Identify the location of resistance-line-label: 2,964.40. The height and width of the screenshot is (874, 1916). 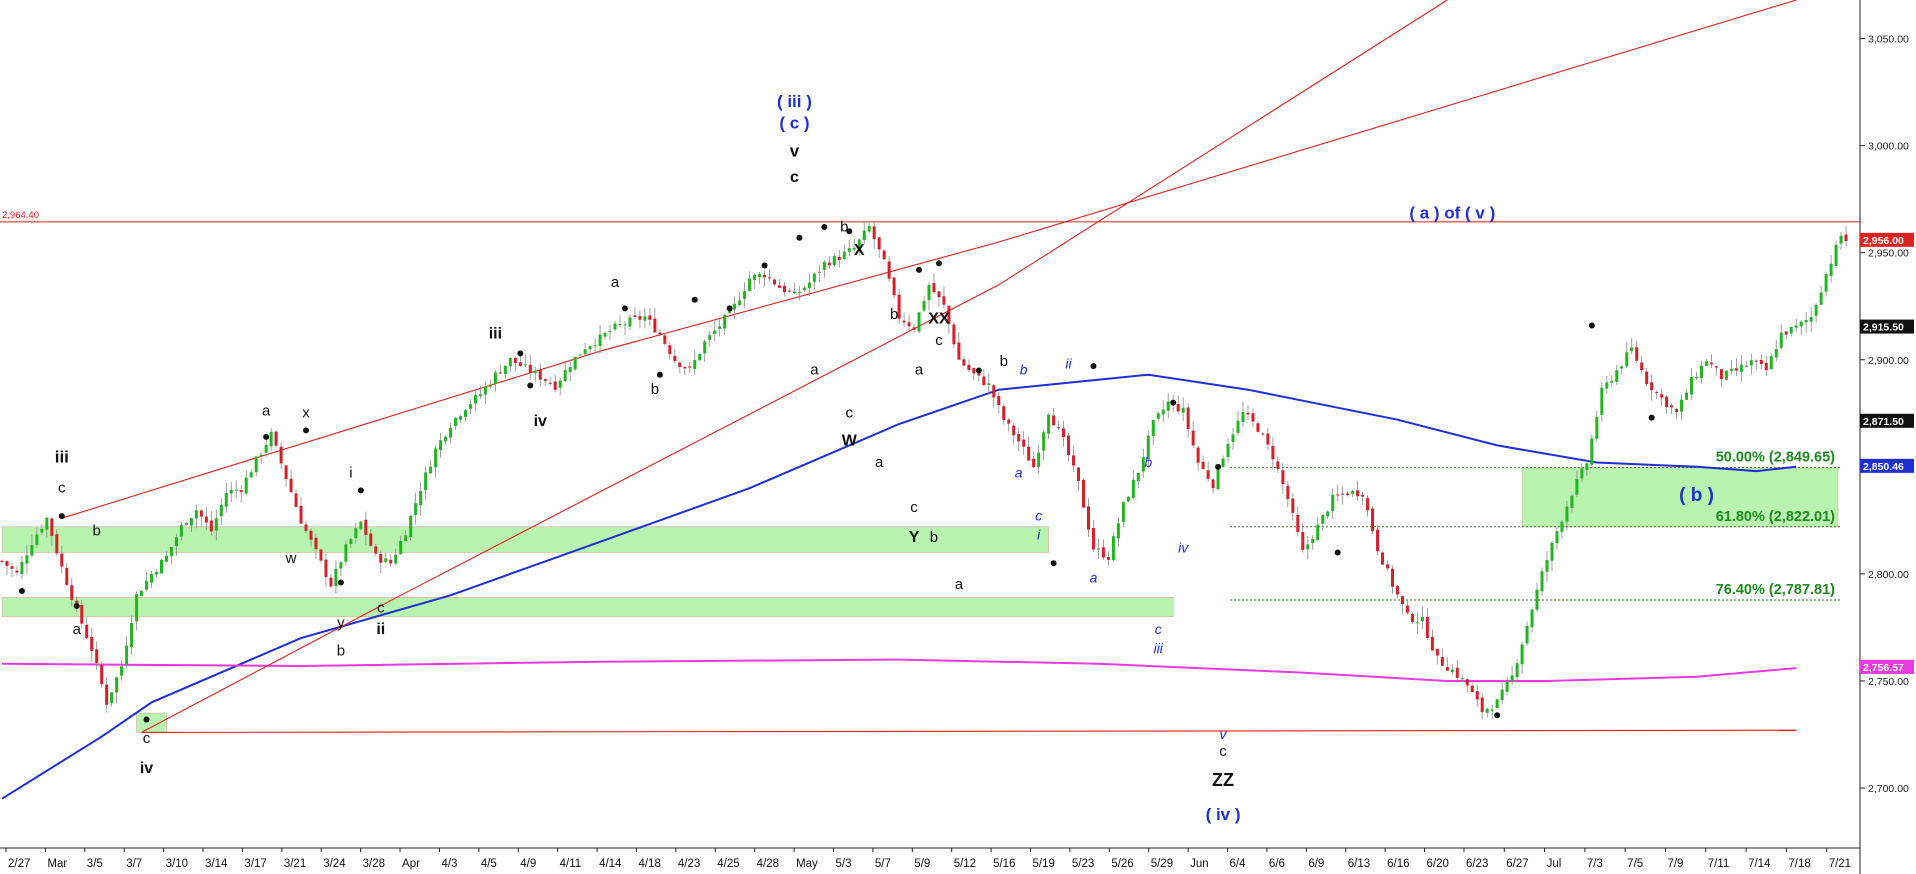
(20, 215).